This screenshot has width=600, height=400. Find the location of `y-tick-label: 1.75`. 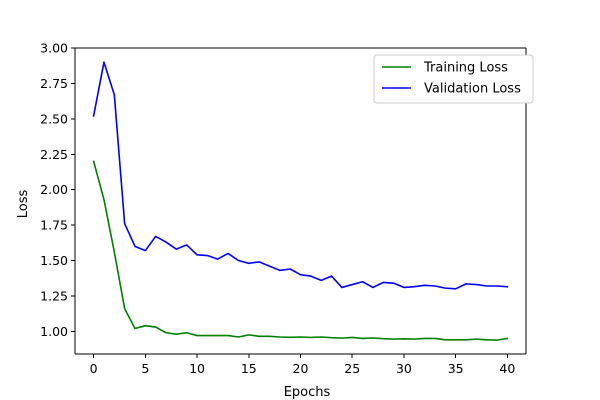

y-tick-label: 1.75 is located at coordinates (54, 225).